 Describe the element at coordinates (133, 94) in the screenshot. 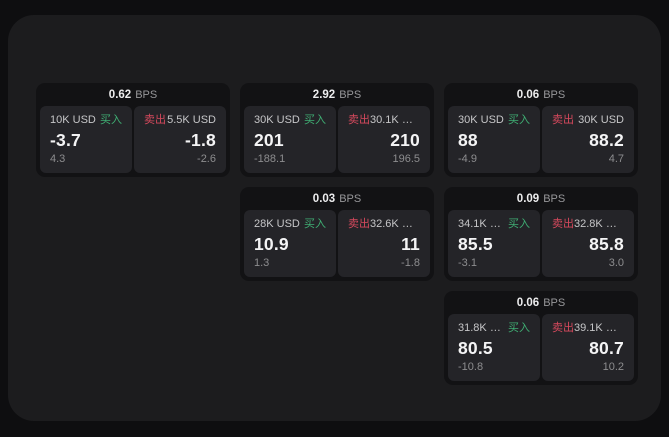

I see `card-header: 0.62 BPS` at that location.